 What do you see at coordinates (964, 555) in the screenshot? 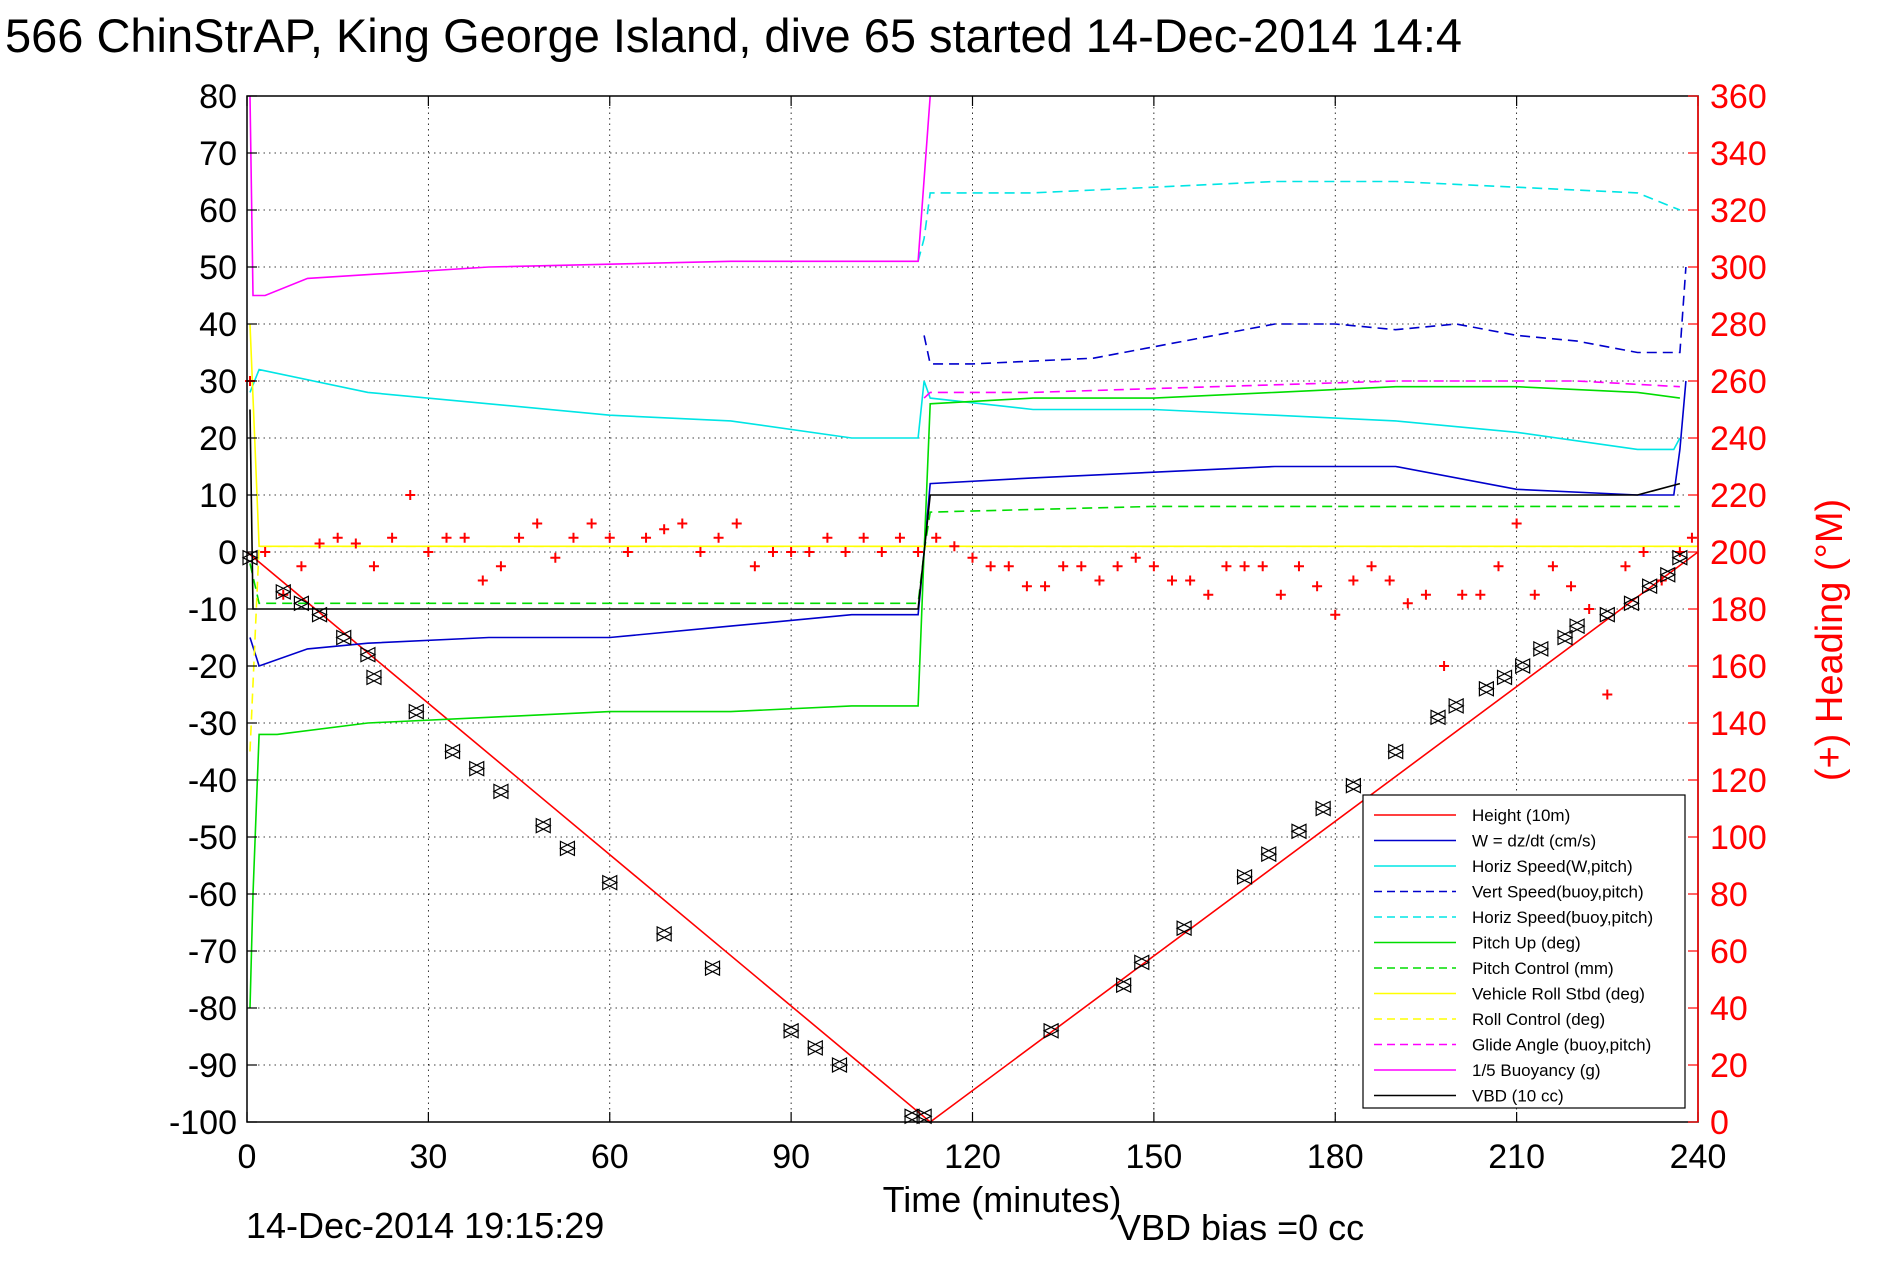
I see `series-line-pitch-control-mm` at bounding box center [964, 555].